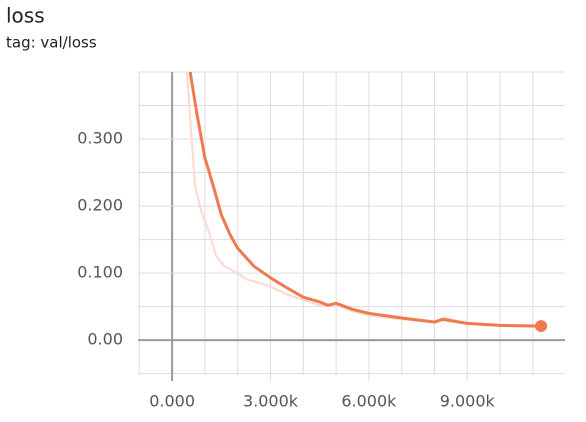 This screenshot has width=586, height=422. I want to click on y-tick-label: 0.00, so click(105, 339).